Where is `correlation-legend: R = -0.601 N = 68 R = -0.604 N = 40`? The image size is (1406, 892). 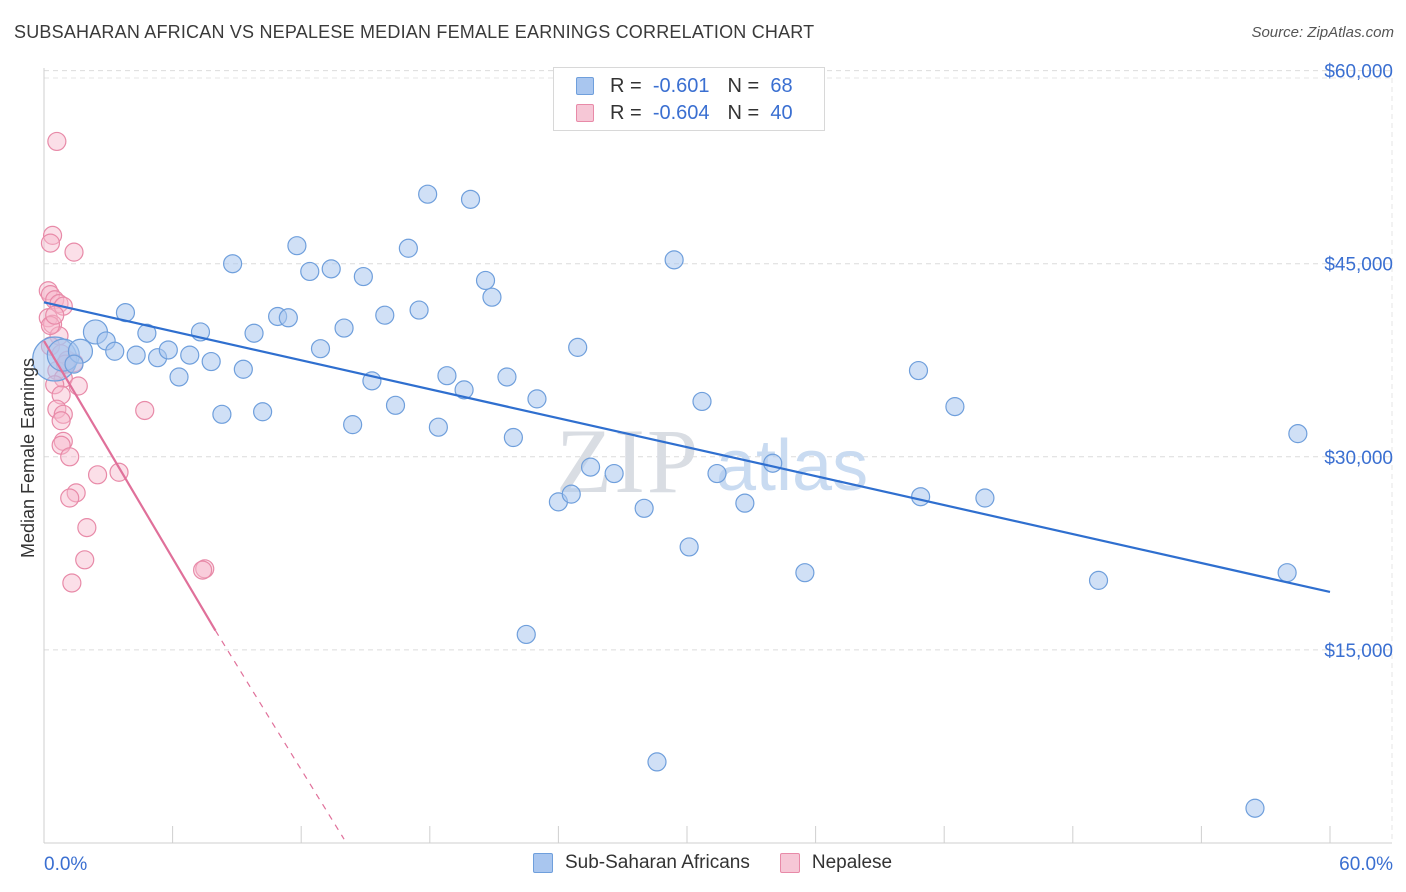 correlation-legend: R = -0.601 N = 68 R = -0.604 N = 40 is located at coordinates (689, 99).